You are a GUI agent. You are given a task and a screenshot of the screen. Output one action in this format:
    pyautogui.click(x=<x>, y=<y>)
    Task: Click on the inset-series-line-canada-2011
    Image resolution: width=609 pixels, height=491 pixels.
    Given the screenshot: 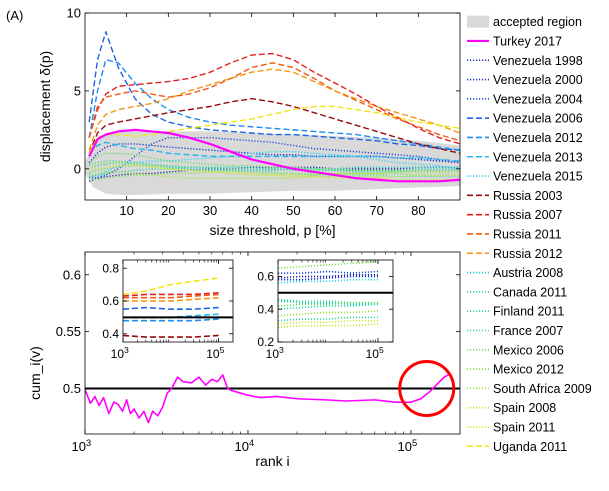 What is the action you would take?
    pyautogui.click(x=328, y=306)
    